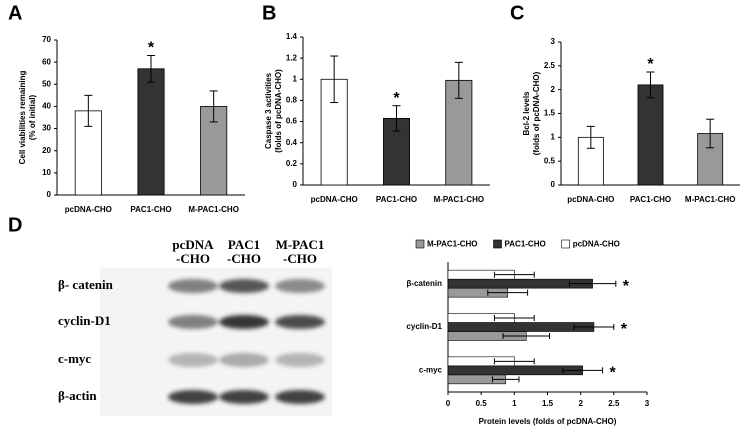  I want to click on y-tick-label: 2, so click(553, 89).